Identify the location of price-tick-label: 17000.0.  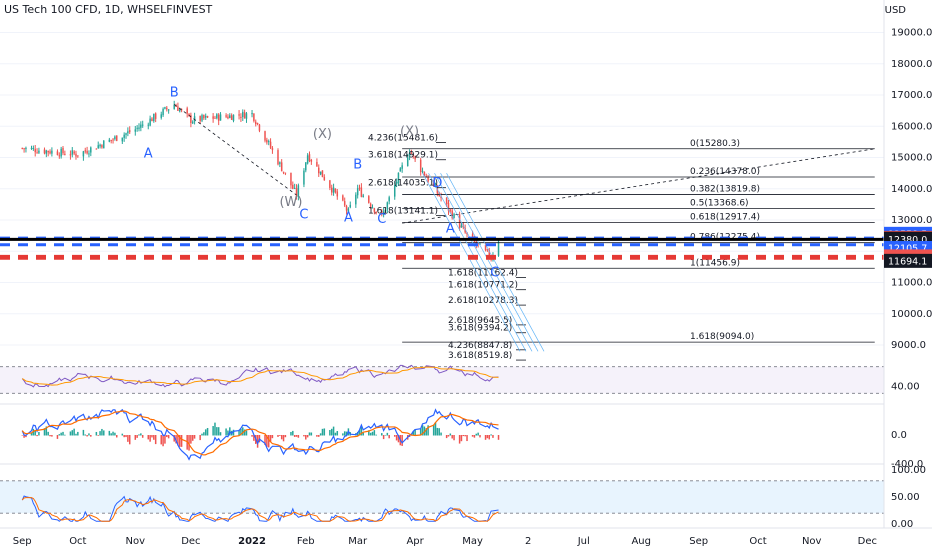
(911, 95).